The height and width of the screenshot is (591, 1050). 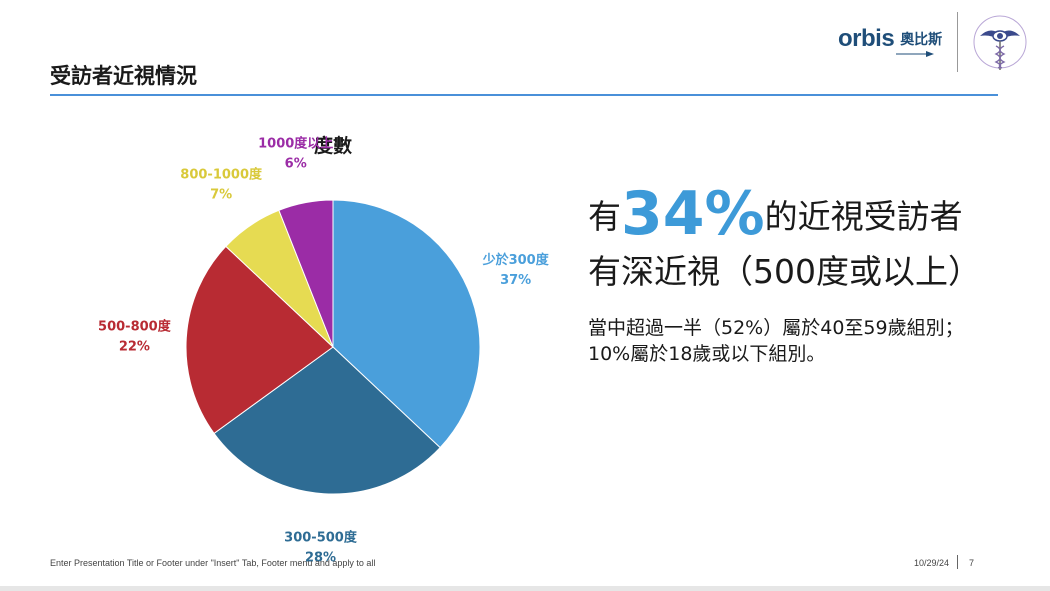 I want to click on slice-category-label: 少於300度, so click(x=516, y=260).